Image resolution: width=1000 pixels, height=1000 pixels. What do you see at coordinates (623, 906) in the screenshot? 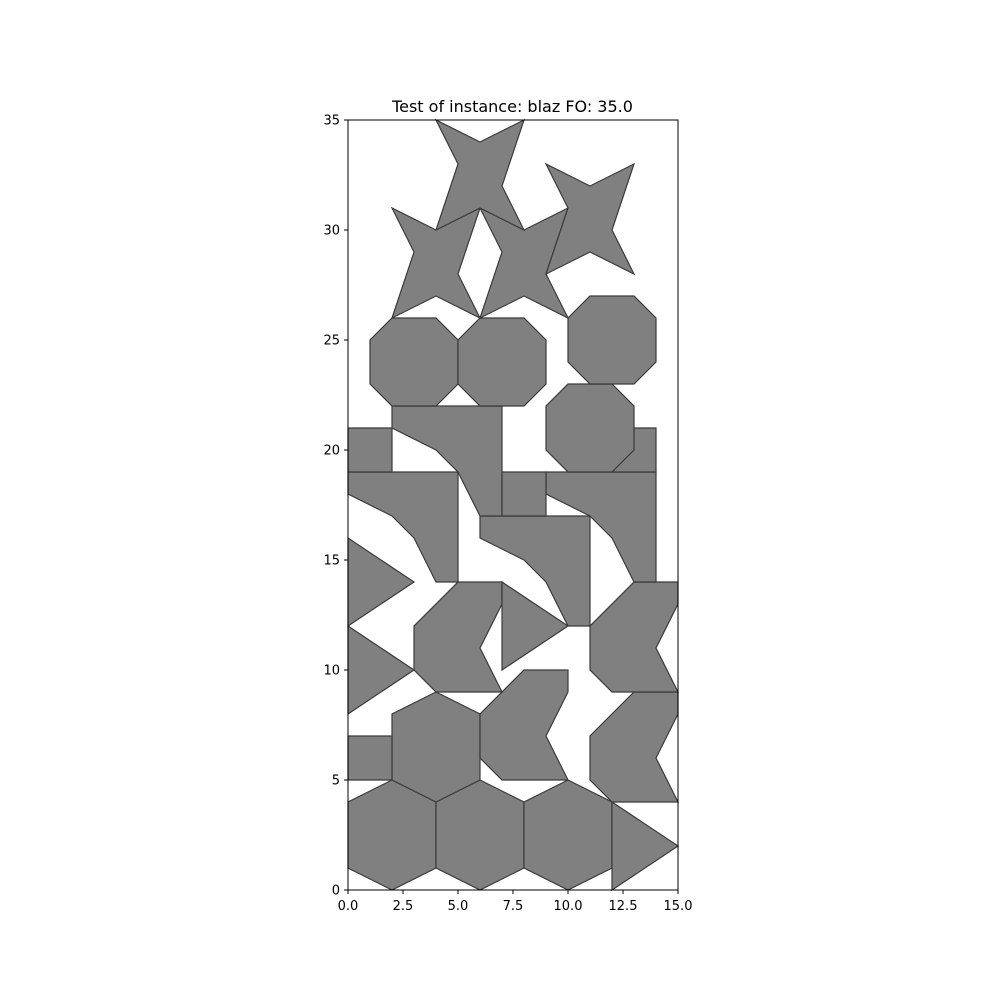
I see `x-tick-label: 12.5` at bounding box center [623, 906].